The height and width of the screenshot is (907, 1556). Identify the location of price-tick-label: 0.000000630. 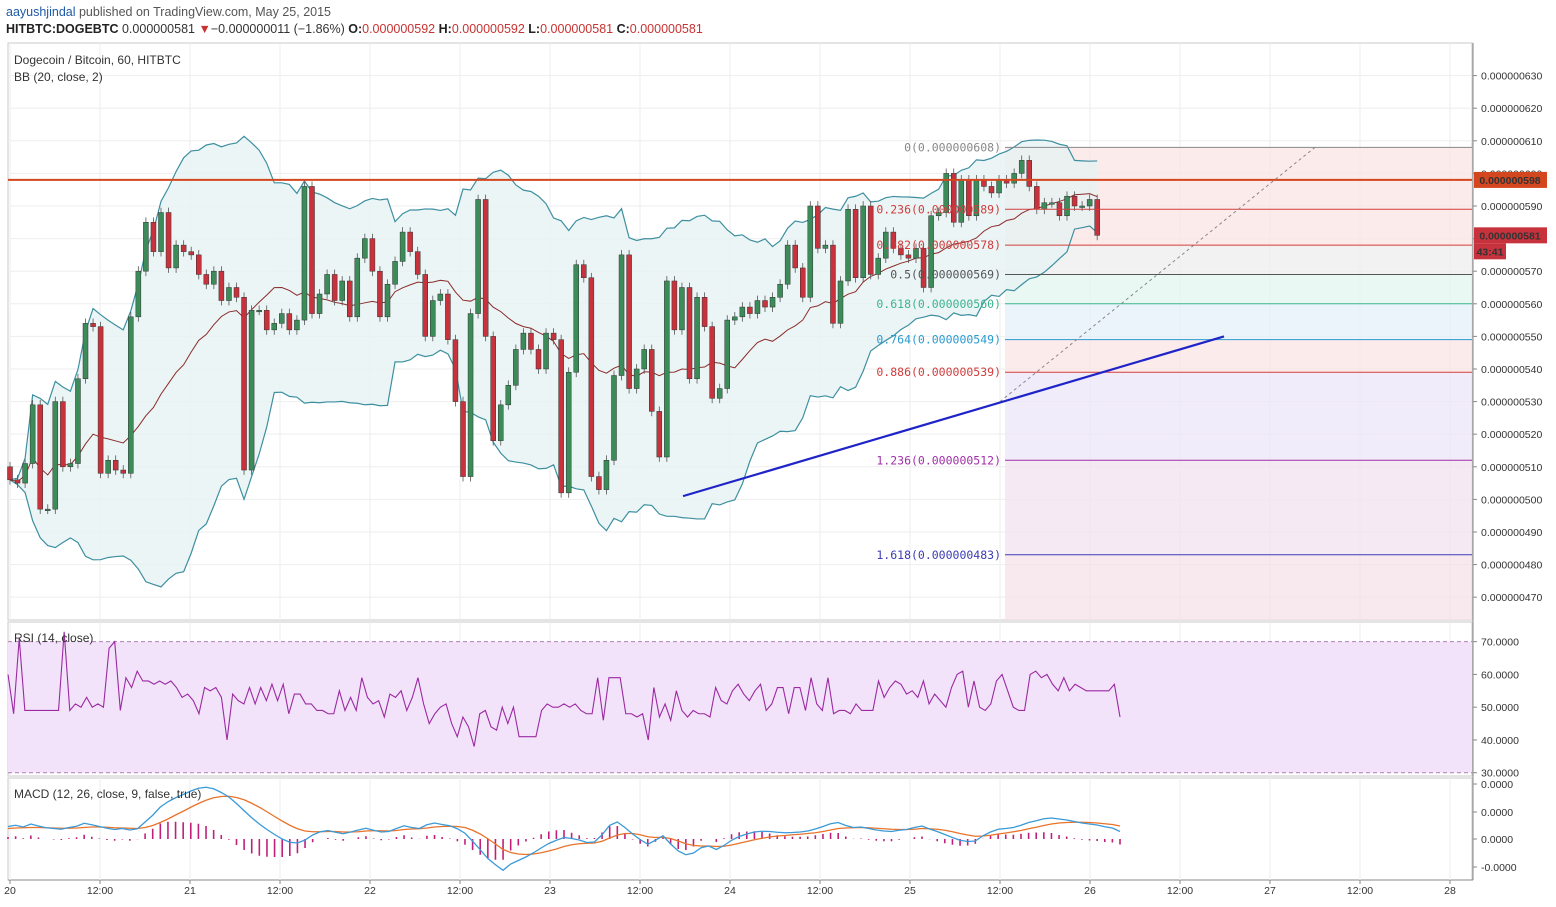
(1511, 77).